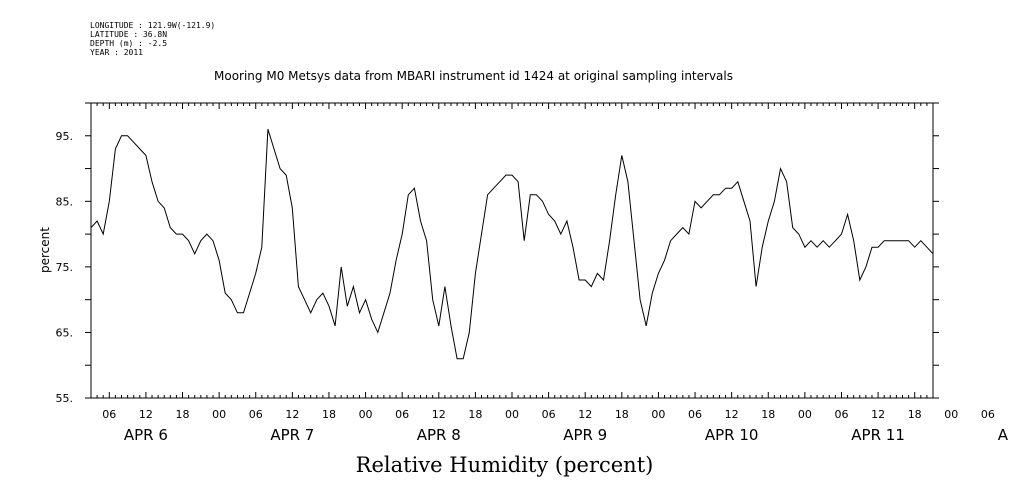 The height and width of the screenshot is (504, 1009). I want to click on y-tick-label: 95., so click(65, 136).